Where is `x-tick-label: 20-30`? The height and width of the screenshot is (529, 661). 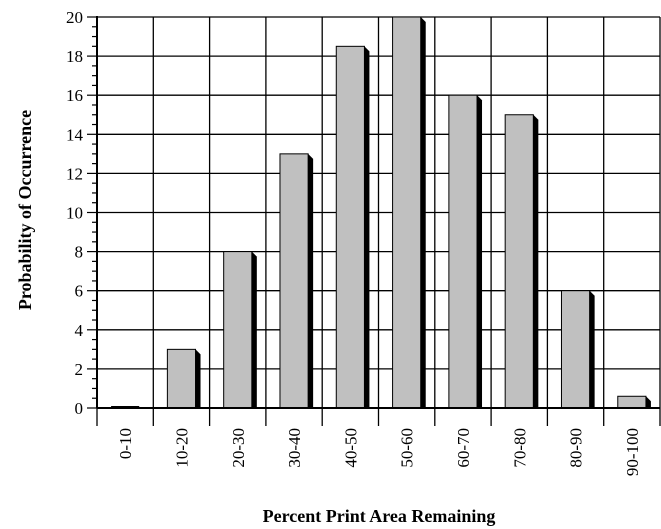
x-tick-label: 20-30 is located at coordinates (238, 448).